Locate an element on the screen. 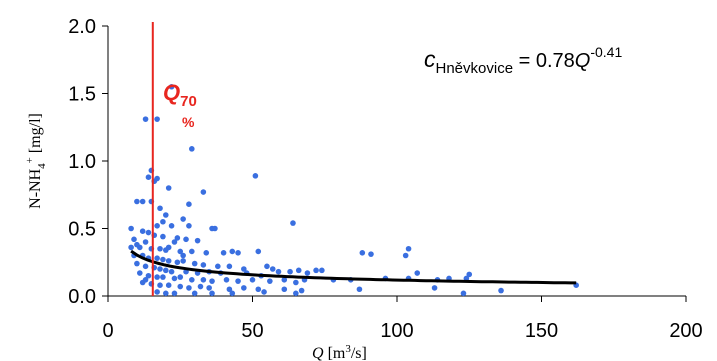 The image size is (717, 361). x-tick-label: 50 is located at coordinates (252, 331).